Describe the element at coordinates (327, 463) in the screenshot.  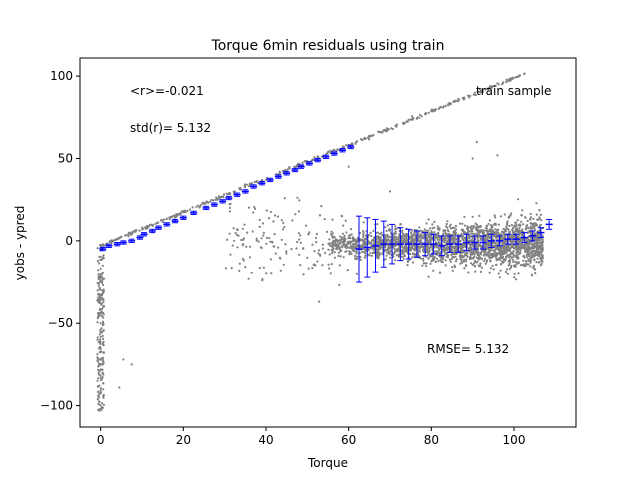
I see `x-axis-label: Torque` at that location.